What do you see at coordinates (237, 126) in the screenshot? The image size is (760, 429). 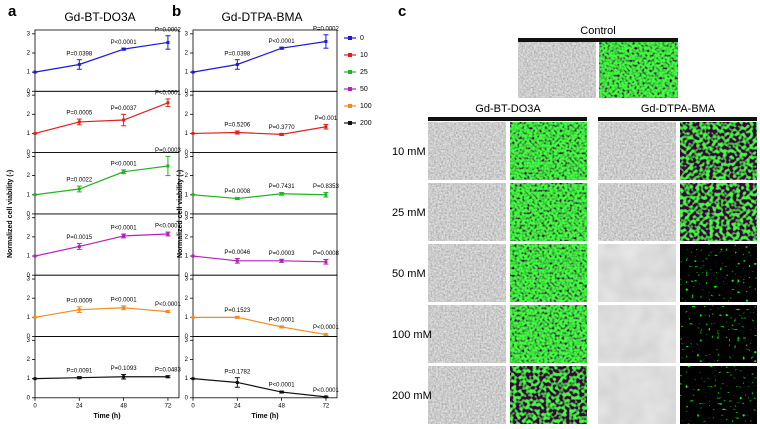 I see `p-value-label: P=0.5206` at bounding box center [237, 126].